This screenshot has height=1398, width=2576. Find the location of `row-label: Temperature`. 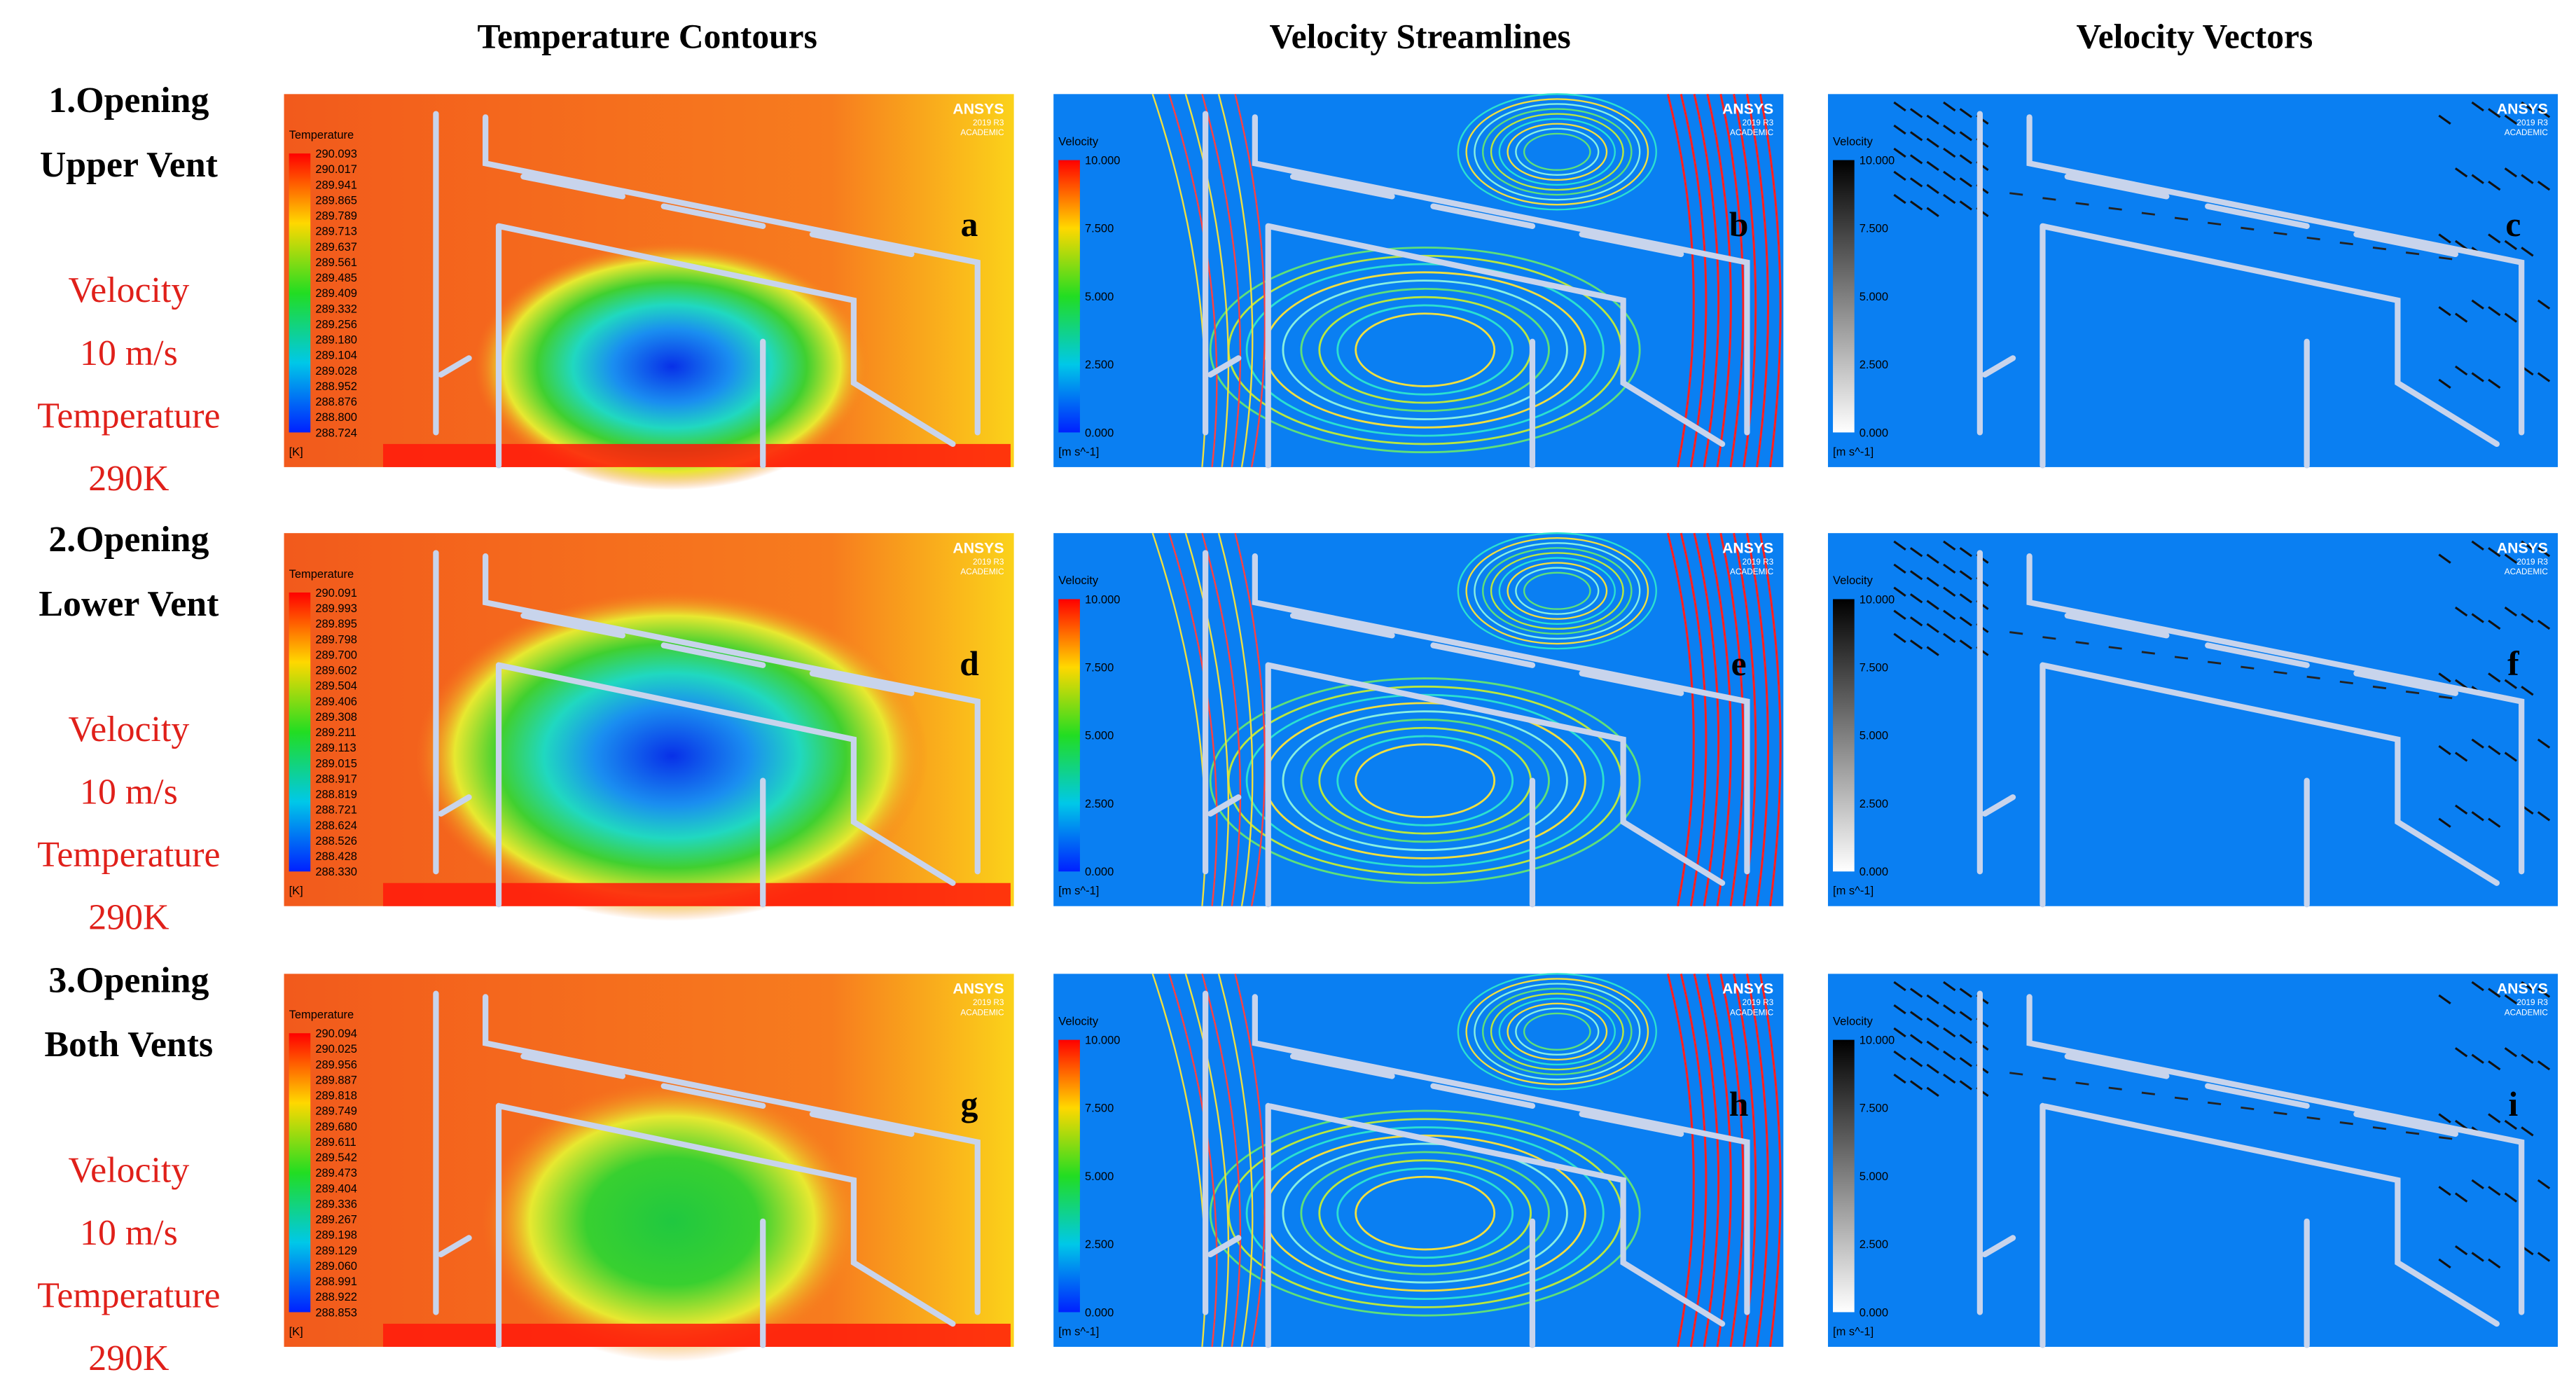

row-label: Temperature is located at coordinates (128, 855).